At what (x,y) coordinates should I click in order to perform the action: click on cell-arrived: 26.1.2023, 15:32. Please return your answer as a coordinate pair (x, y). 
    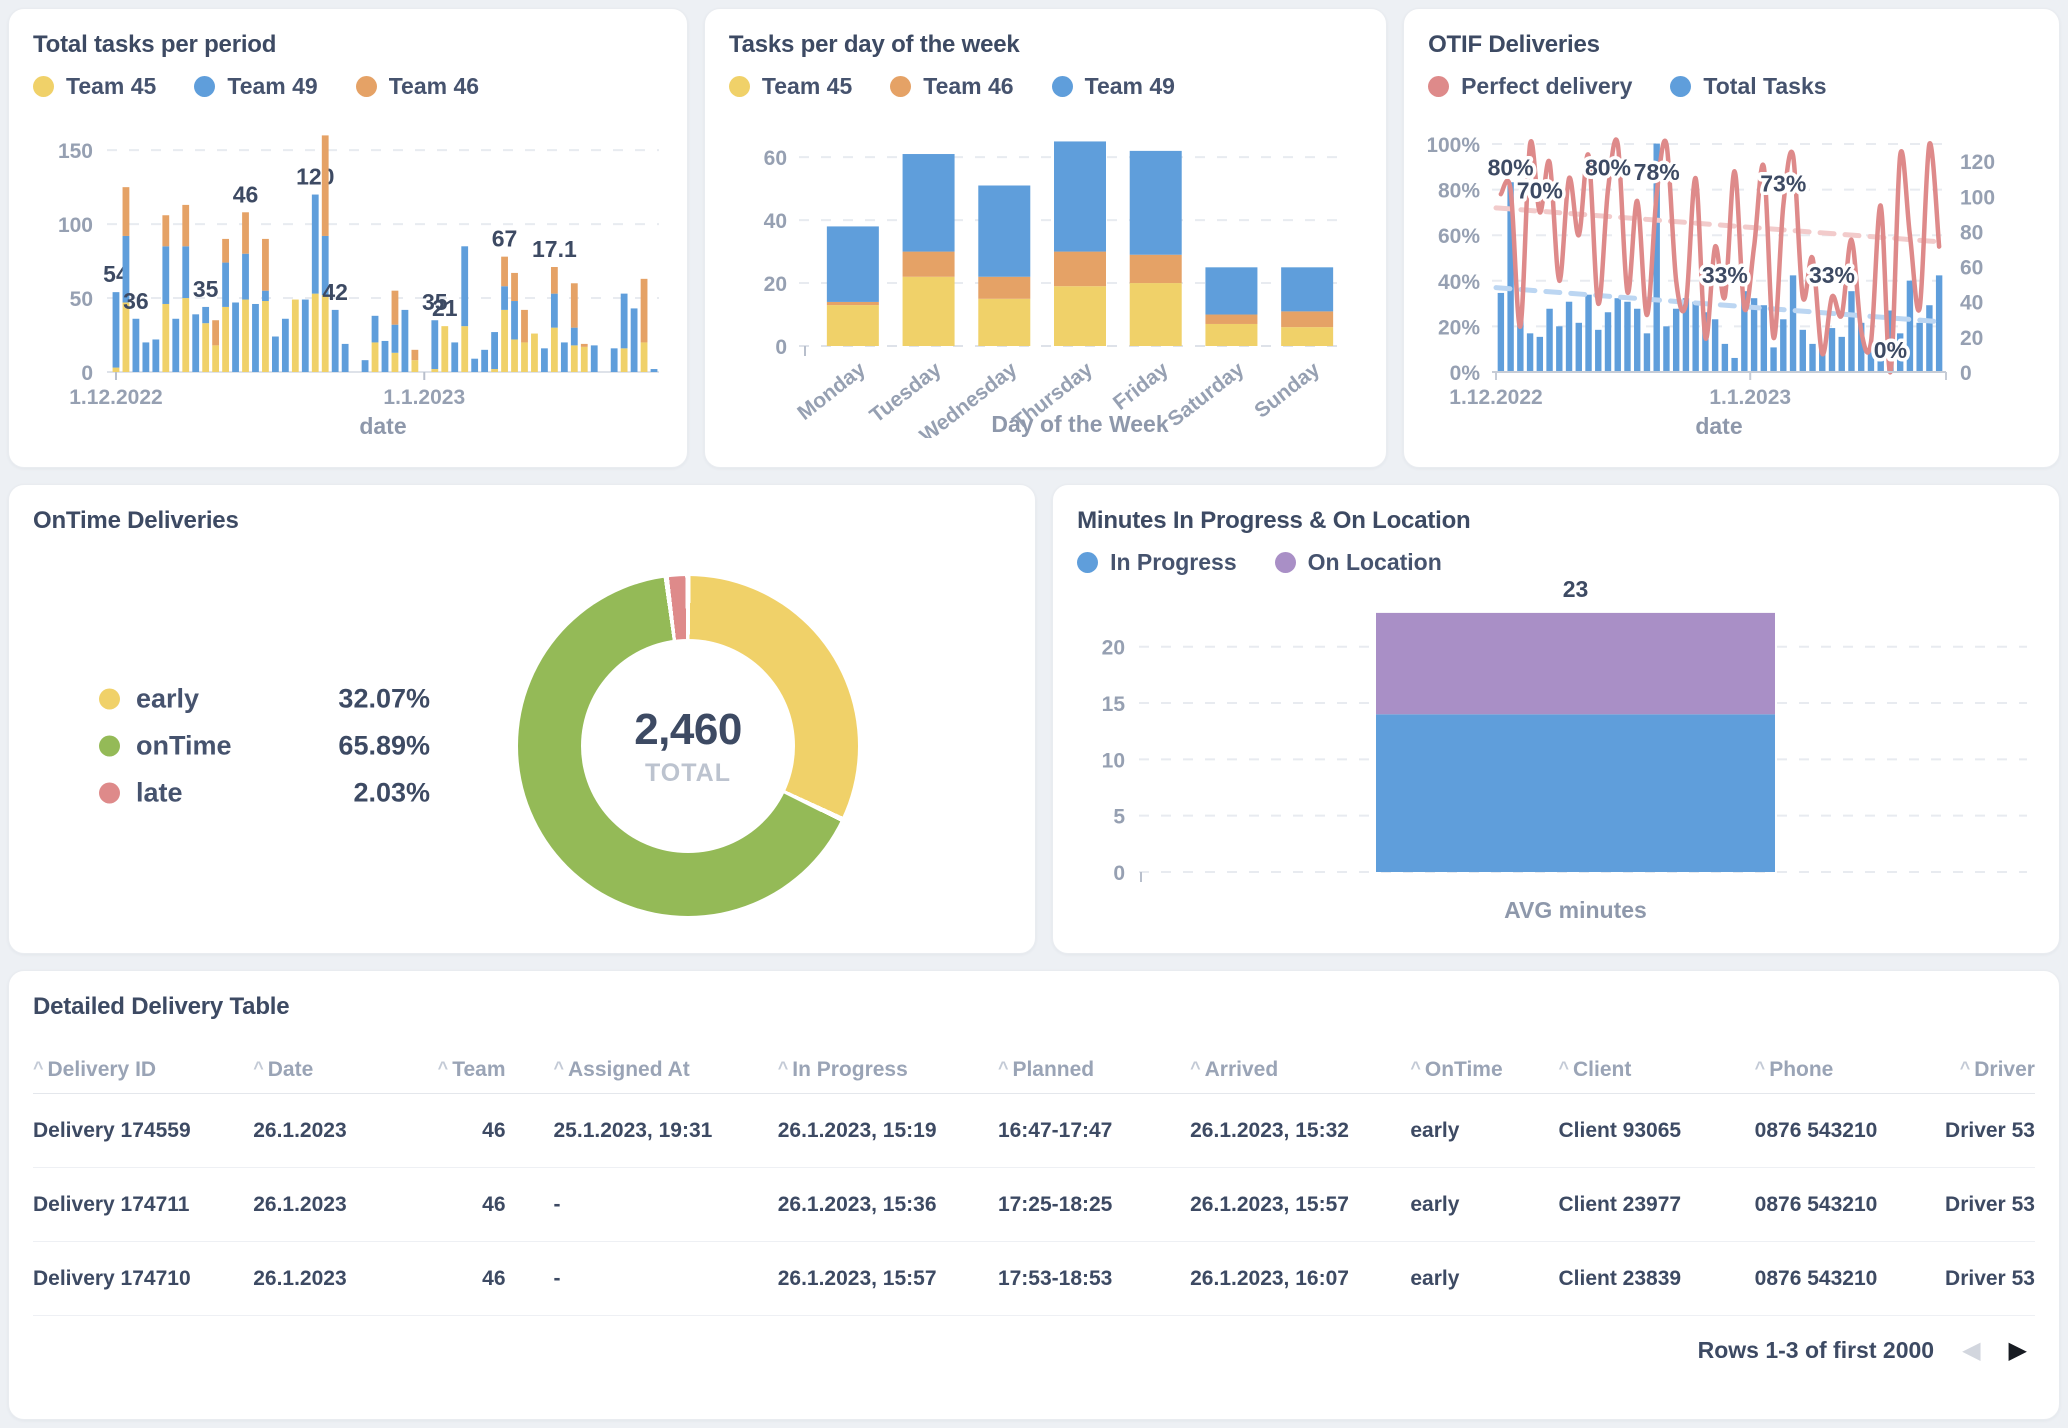
    Looking at the image, I should click on (1269, 1130).